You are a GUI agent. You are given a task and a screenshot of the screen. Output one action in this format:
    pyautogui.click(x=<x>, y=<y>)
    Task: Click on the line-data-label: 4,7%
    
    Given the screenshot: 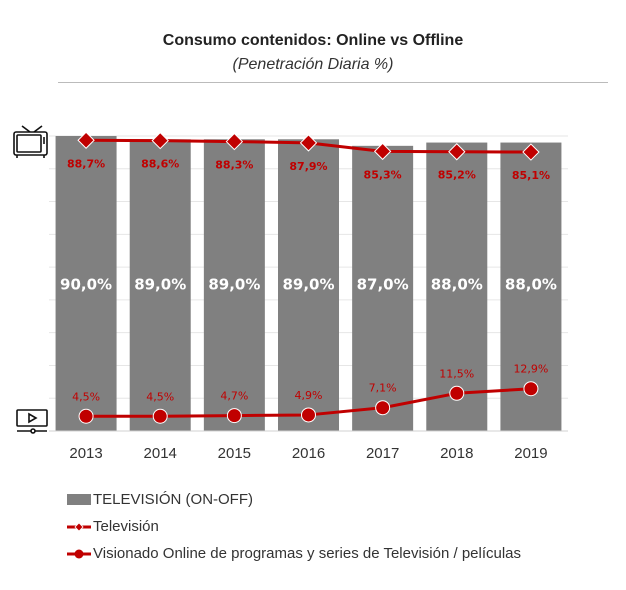 What is the action you would take?
    pyautogui.click(x=234, y=396)
    